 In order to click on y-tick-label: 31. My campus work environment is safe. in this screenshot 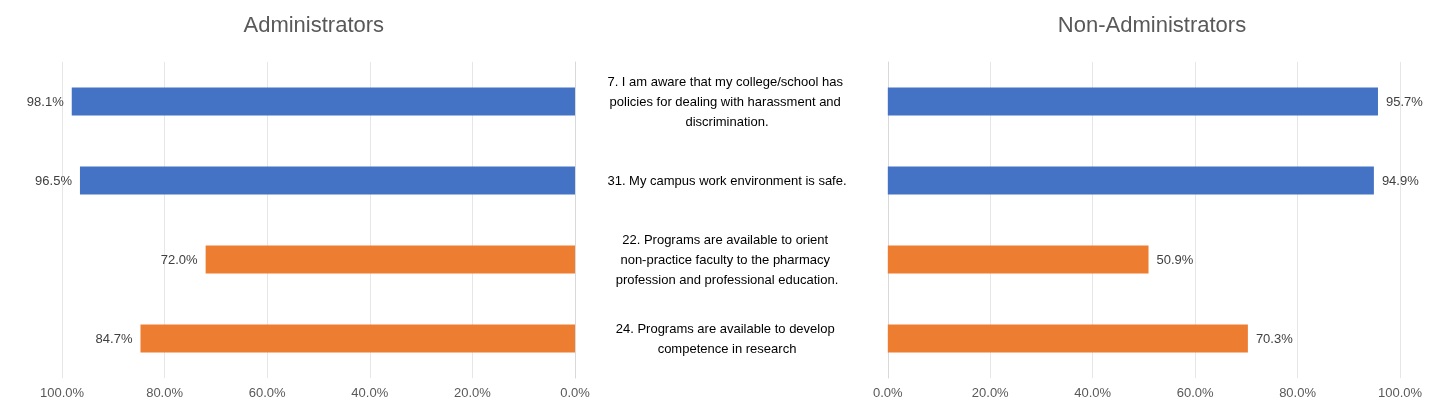, I will do `click(727, 180)`.